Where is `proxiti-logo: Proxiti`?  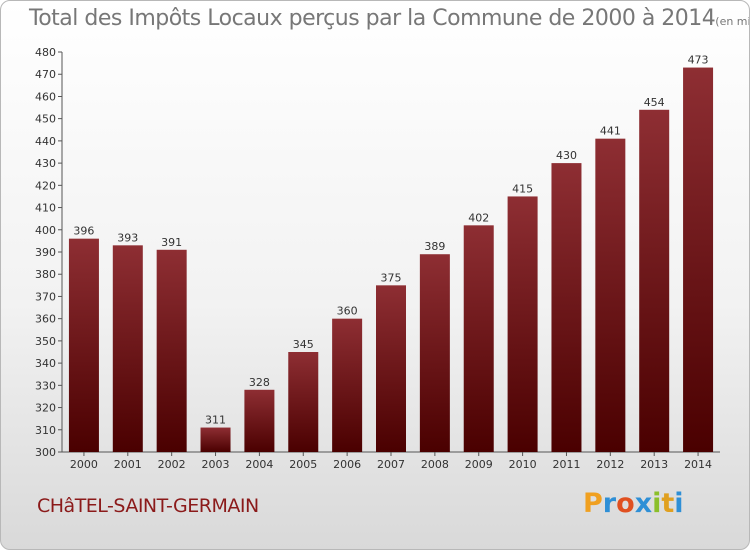 proxiti-logo: Proxiti is located at coordinates (633, 503).